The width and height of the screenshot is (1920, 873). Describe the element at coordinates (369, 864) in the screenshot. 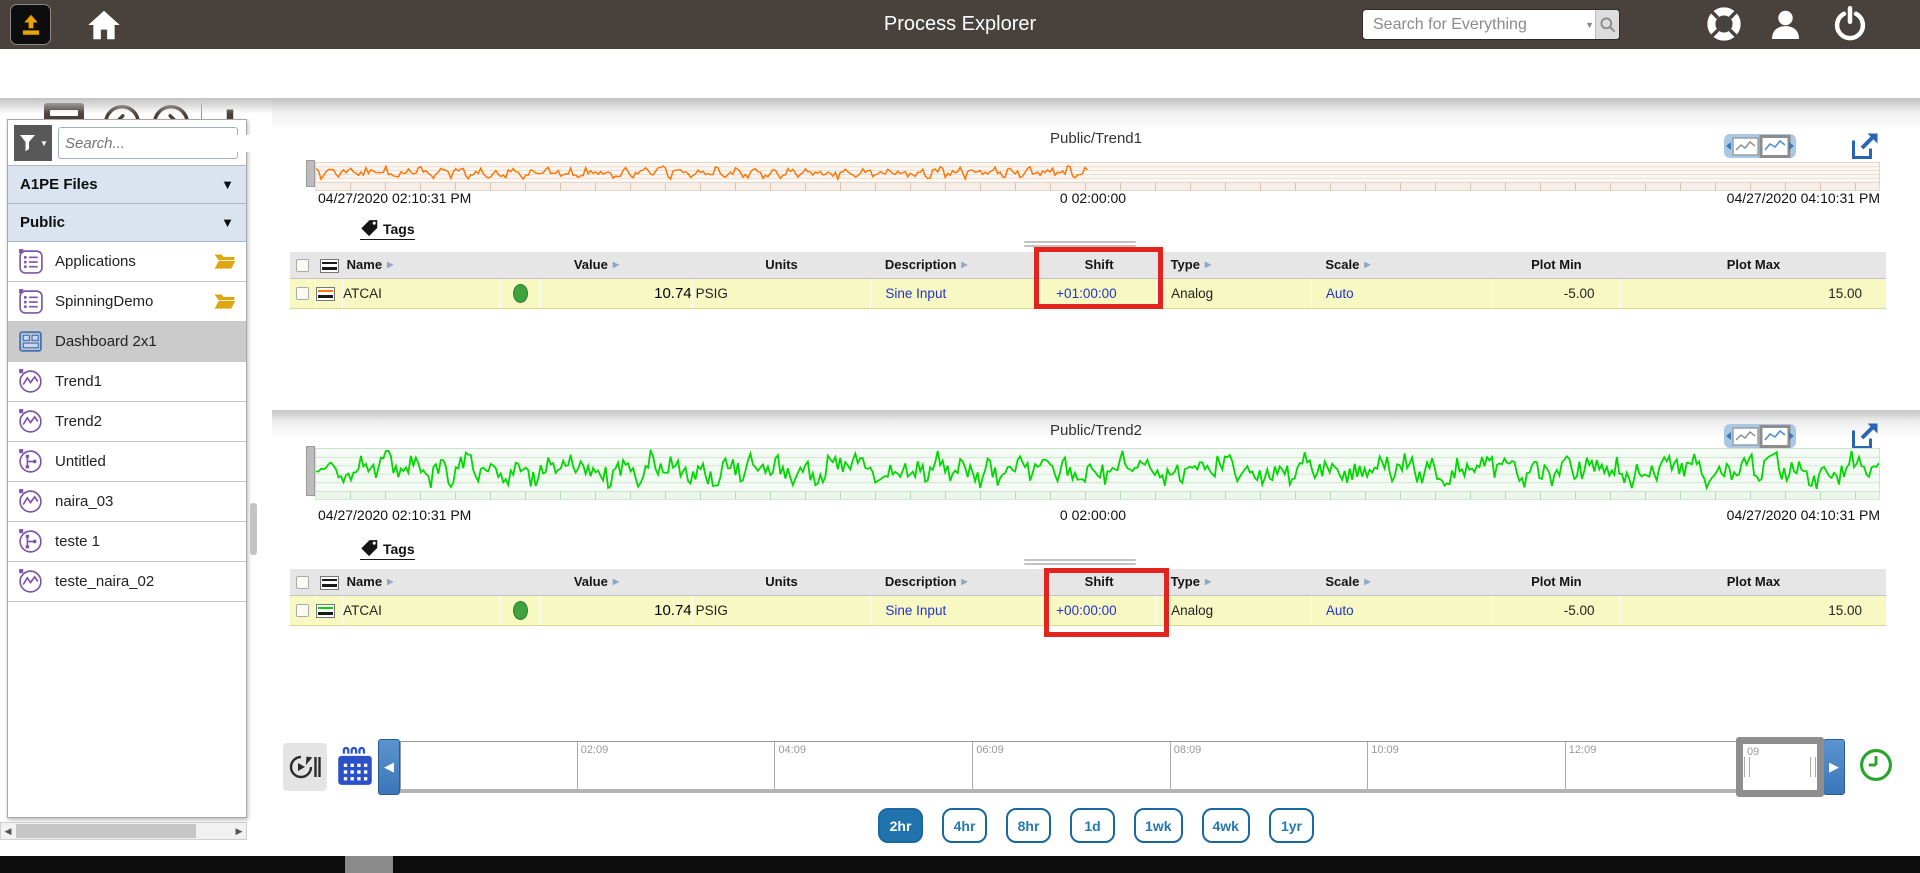

I see `taskbar-item` at that location.